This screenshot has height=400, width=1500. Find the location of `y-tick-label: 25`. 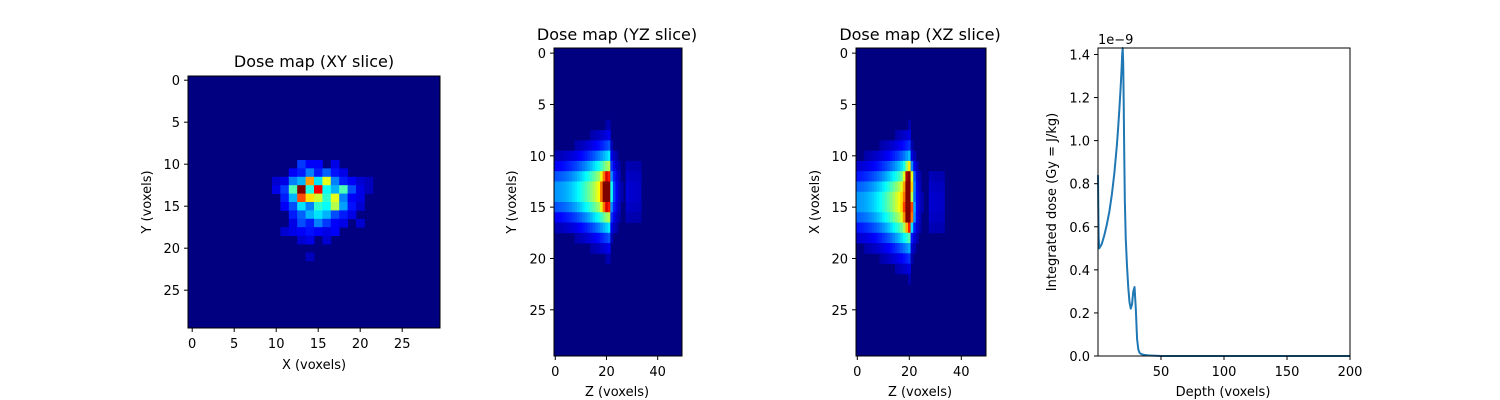

y-tick-label: 25 is located at coordinates (839, 311).